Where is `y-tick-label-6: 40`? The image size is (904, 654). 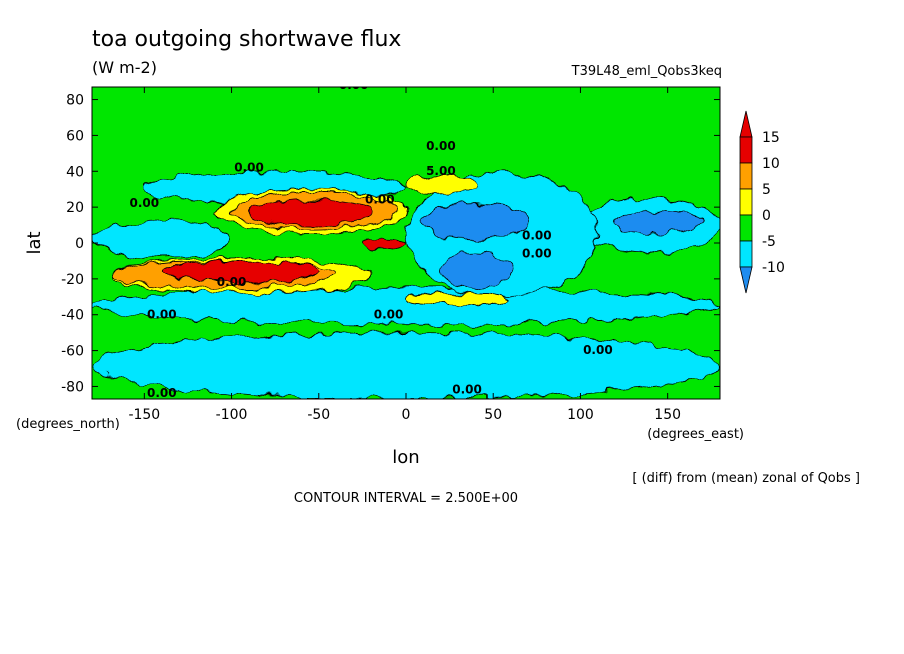
y-tick-label-6: 40 is located at coordinates (75, 172).